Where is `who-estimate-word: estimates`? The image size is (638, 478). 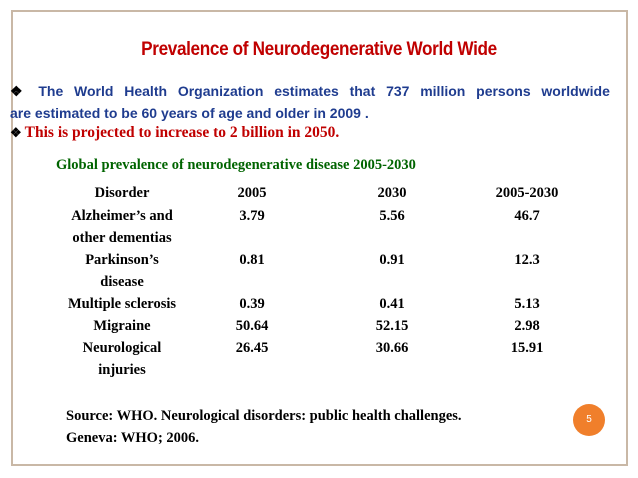 who-estimate-word: estimates is located at coordinates (306, 91).